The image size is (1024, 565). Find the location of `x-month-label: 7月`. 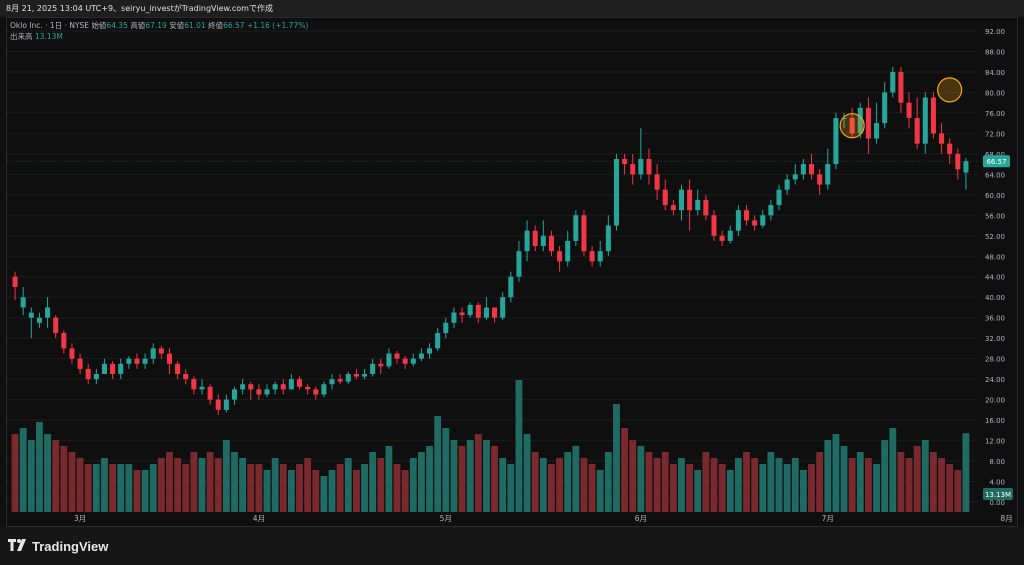

x-month-label: 7月 is located at coordinates (828, 518).